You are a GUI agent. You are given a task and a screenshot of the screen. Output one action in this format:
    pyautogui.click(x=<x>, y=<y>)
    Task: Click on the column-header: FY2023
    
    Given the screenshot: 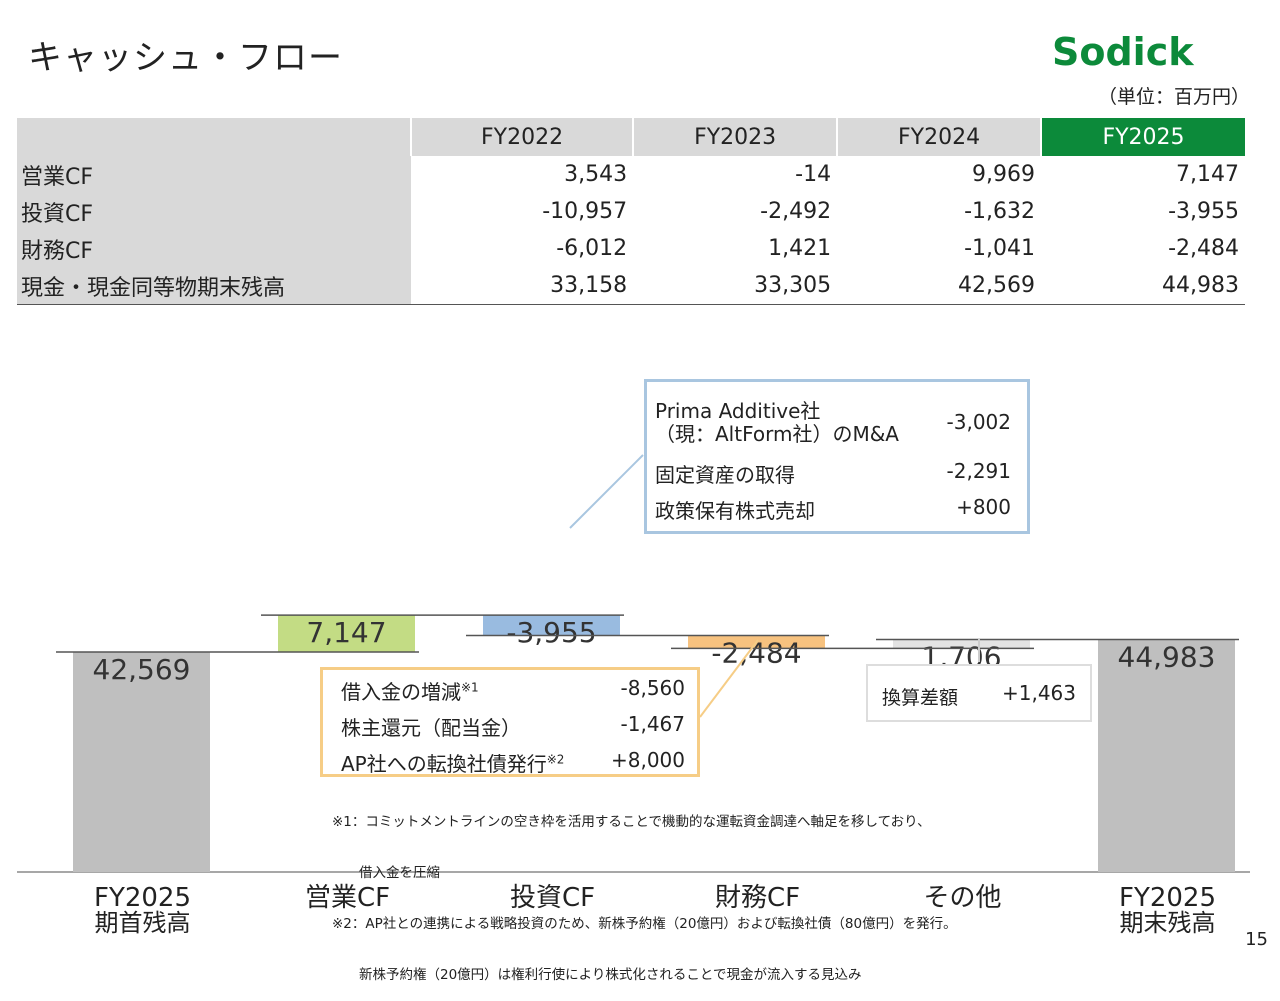 What is the action you would take?
    pyautogui.click(x=735, y=137)
    